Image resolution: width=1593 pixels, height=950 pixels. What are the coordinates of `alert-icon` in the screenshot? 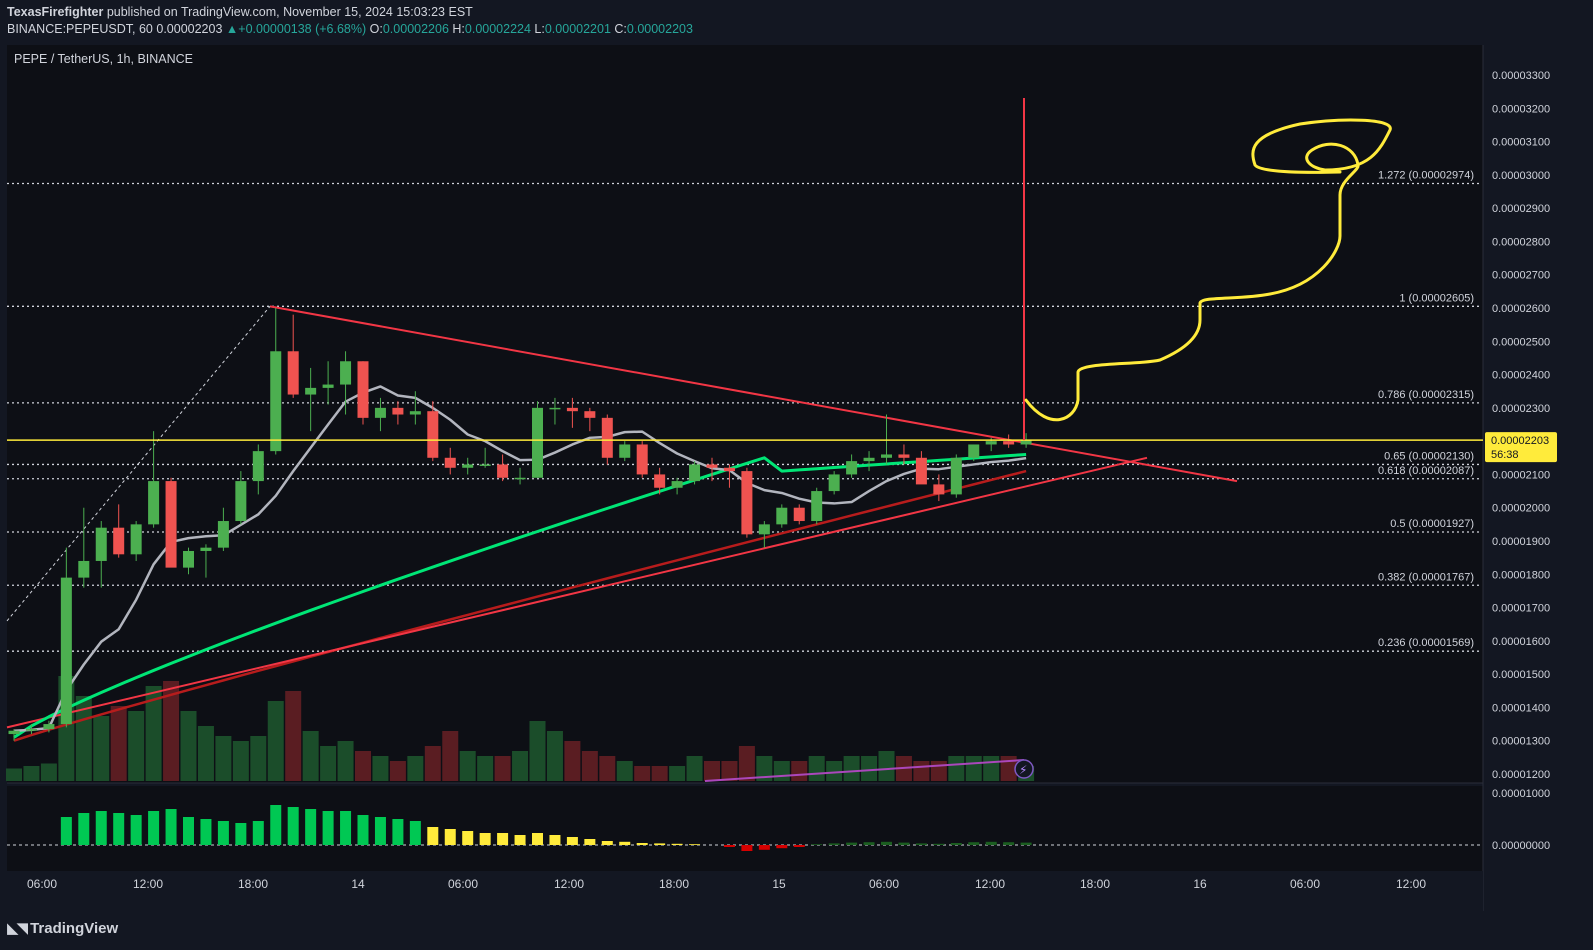 It's located at (1024, 769).